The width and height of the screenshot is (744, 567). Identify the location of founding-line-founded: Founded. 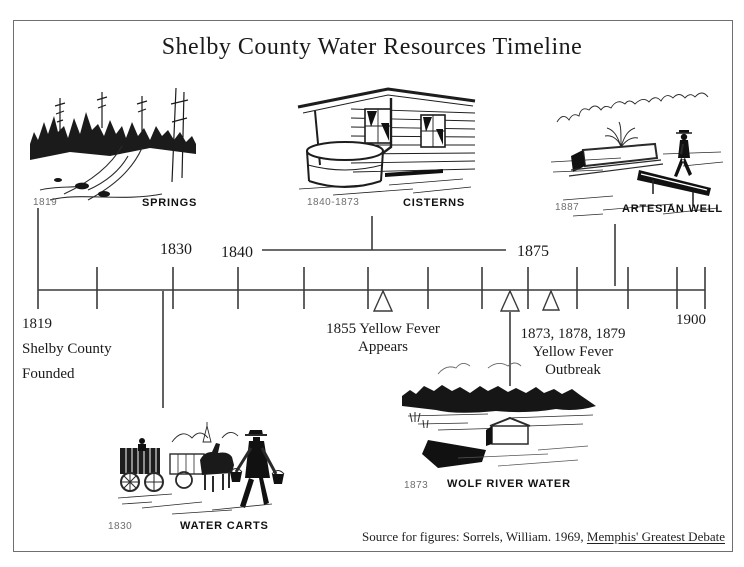
(48, 374).